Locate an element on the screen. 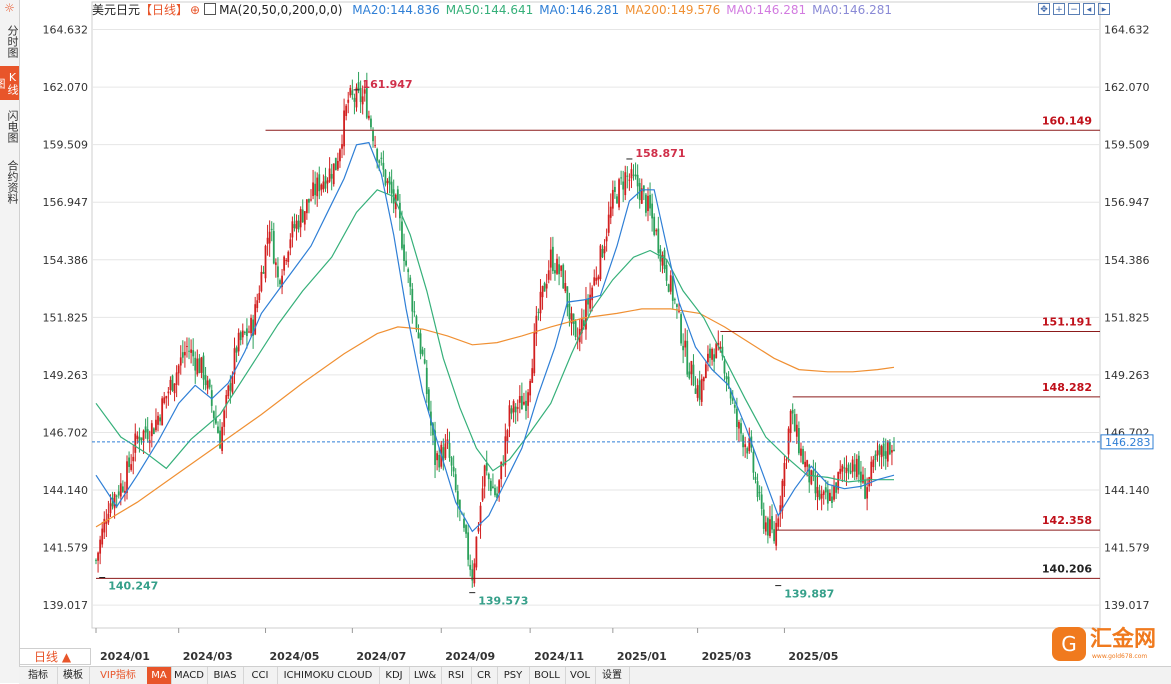  bottom-tab-12: PSY is located at coordinates (513, 675).